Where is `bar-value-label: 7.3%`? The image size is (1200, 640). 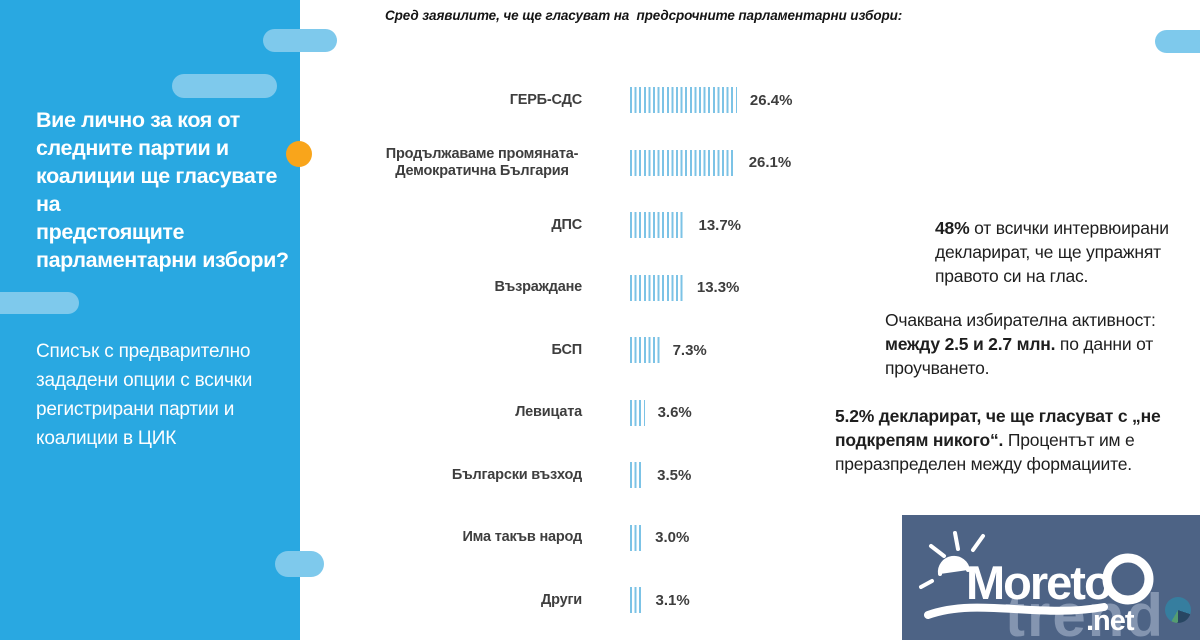 bar-value-label: 7.3% is located at coordinates (689, 350).